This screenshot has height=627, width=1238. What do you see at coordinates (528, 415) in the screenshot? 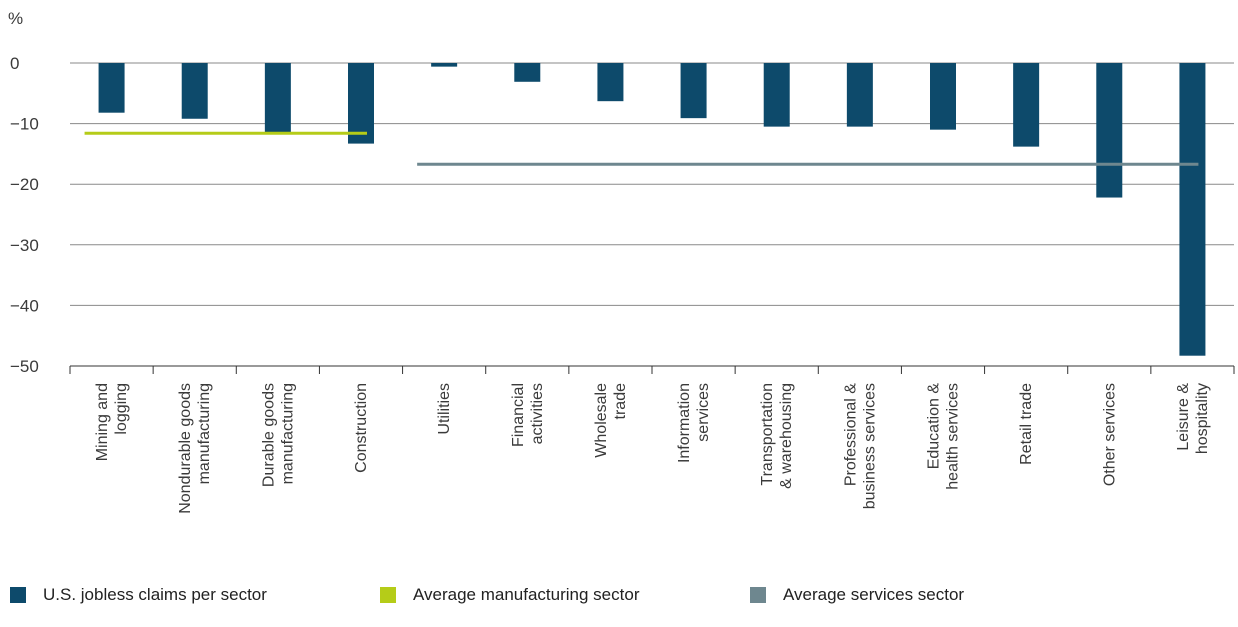
I see `category-label: Financial activities` at bounding box center [528, 415].